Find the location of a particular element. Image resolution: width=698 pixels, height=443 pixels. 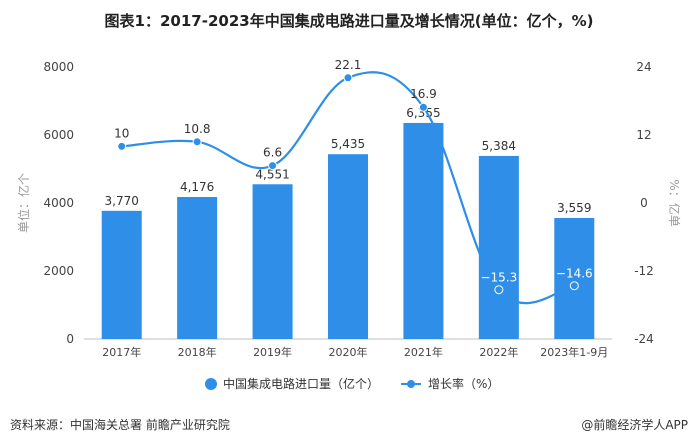

y-tick-label: 6000 is located at coordinates (58, 135).